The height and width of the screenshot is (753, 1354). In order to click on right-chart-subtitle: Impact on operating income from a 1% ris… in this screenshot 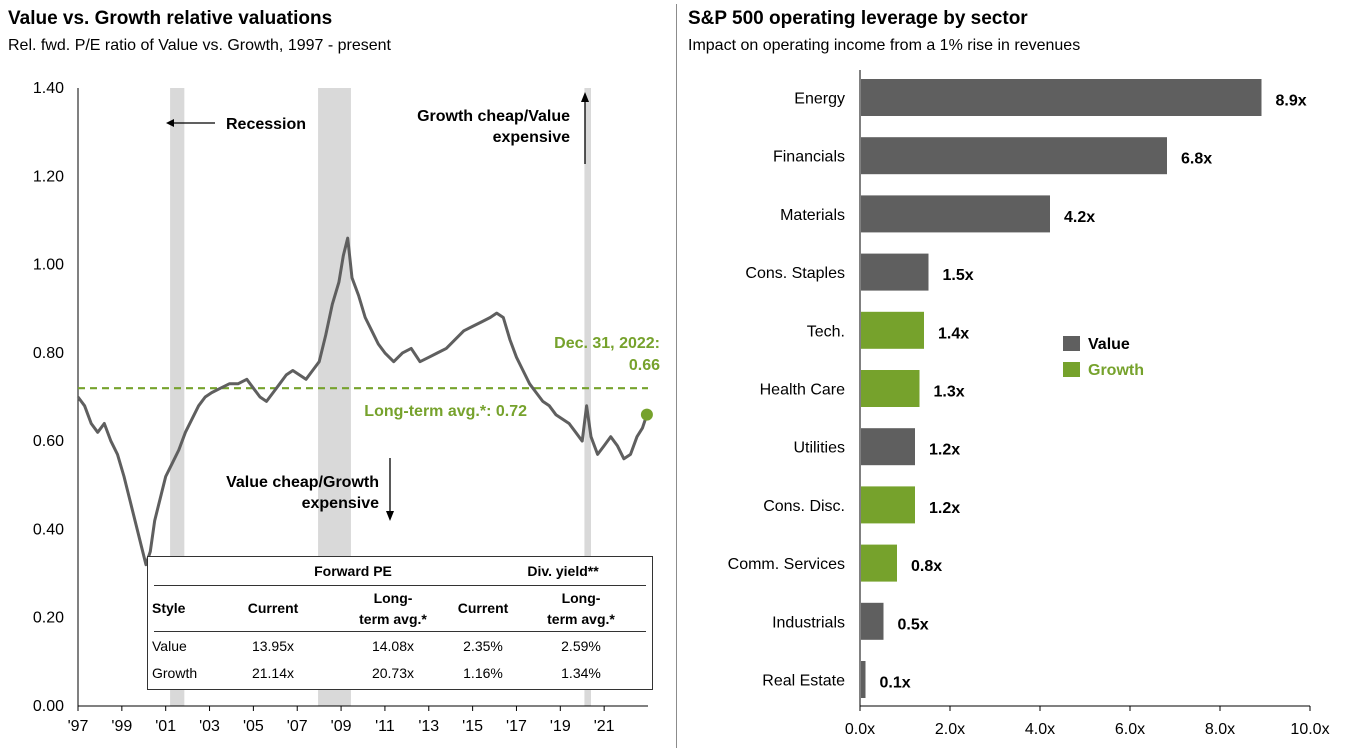, I will do `click(884, 45)`.